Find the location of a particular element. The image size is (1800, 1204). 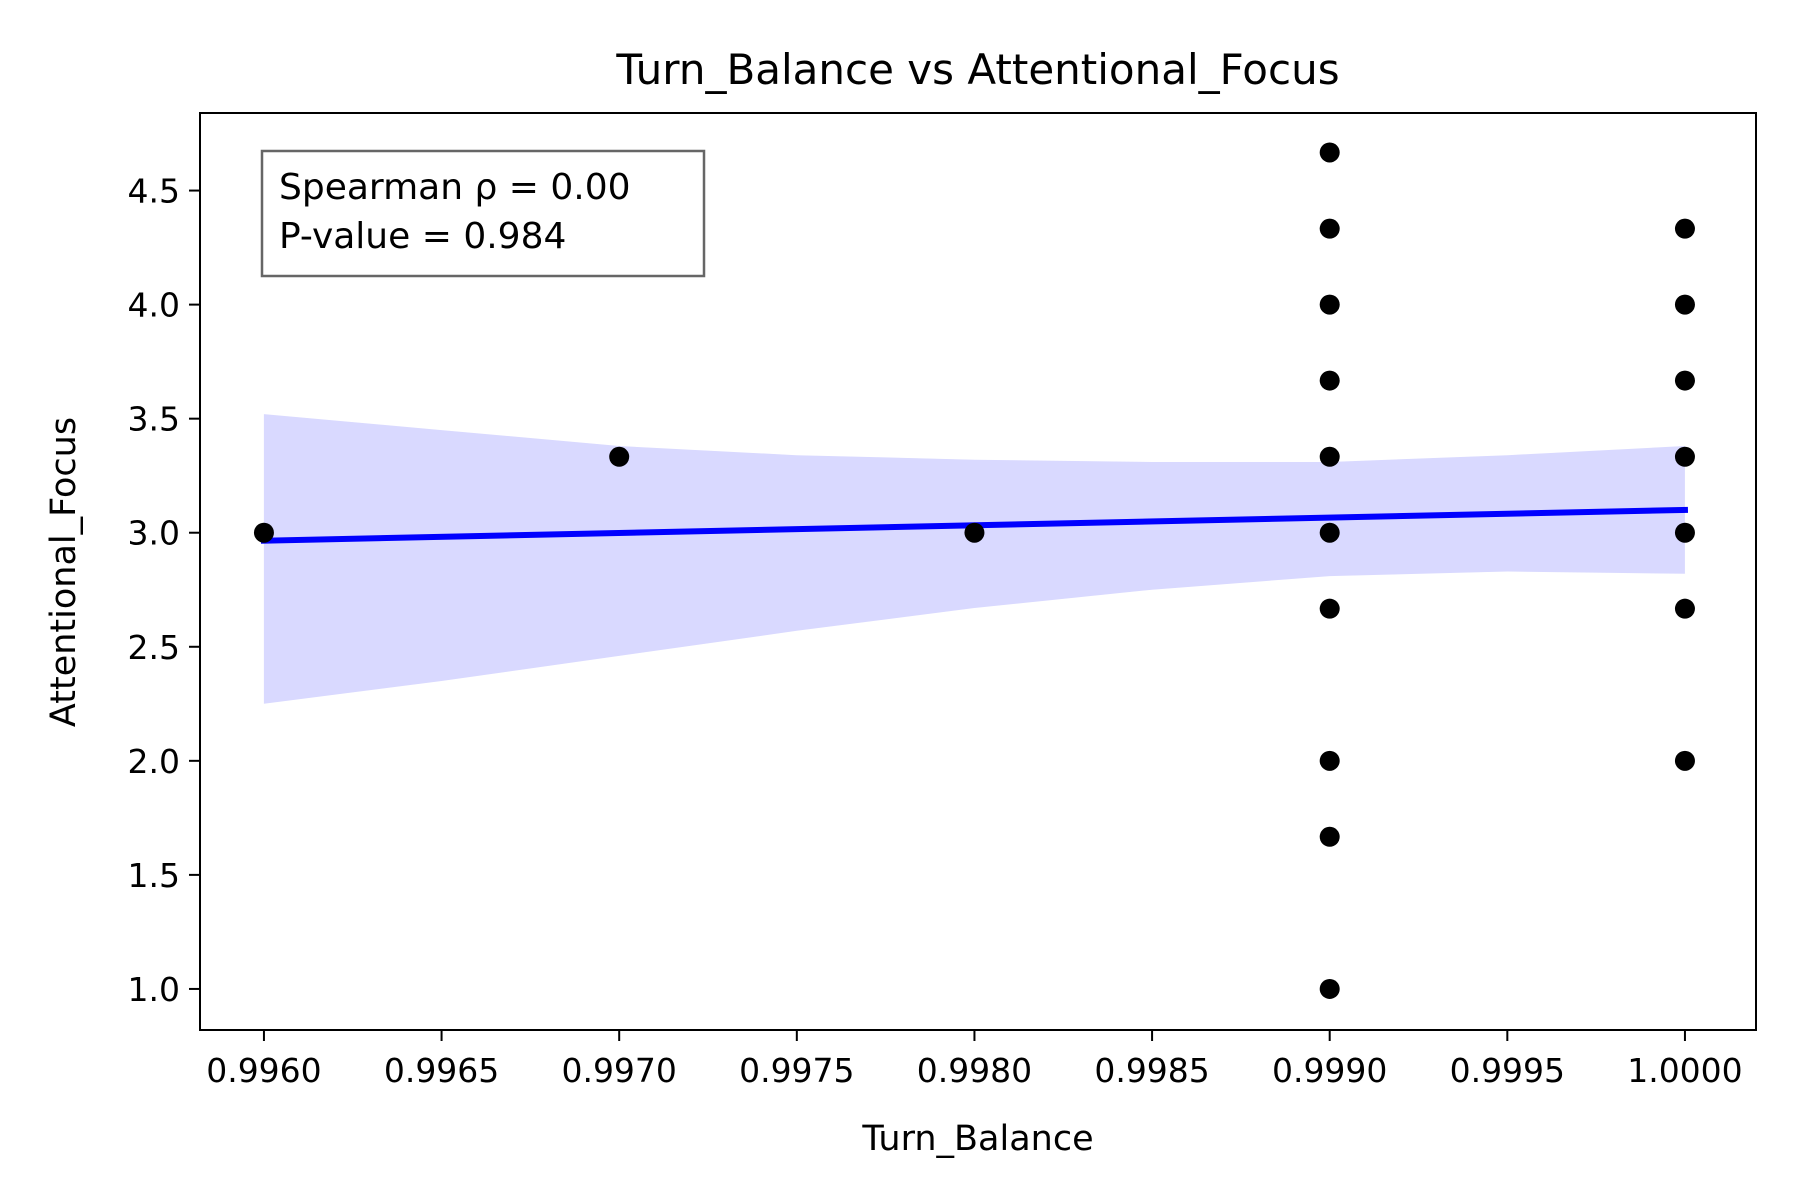

x-tick-label: 0.9990 is located at coordinates (1329, 1070).